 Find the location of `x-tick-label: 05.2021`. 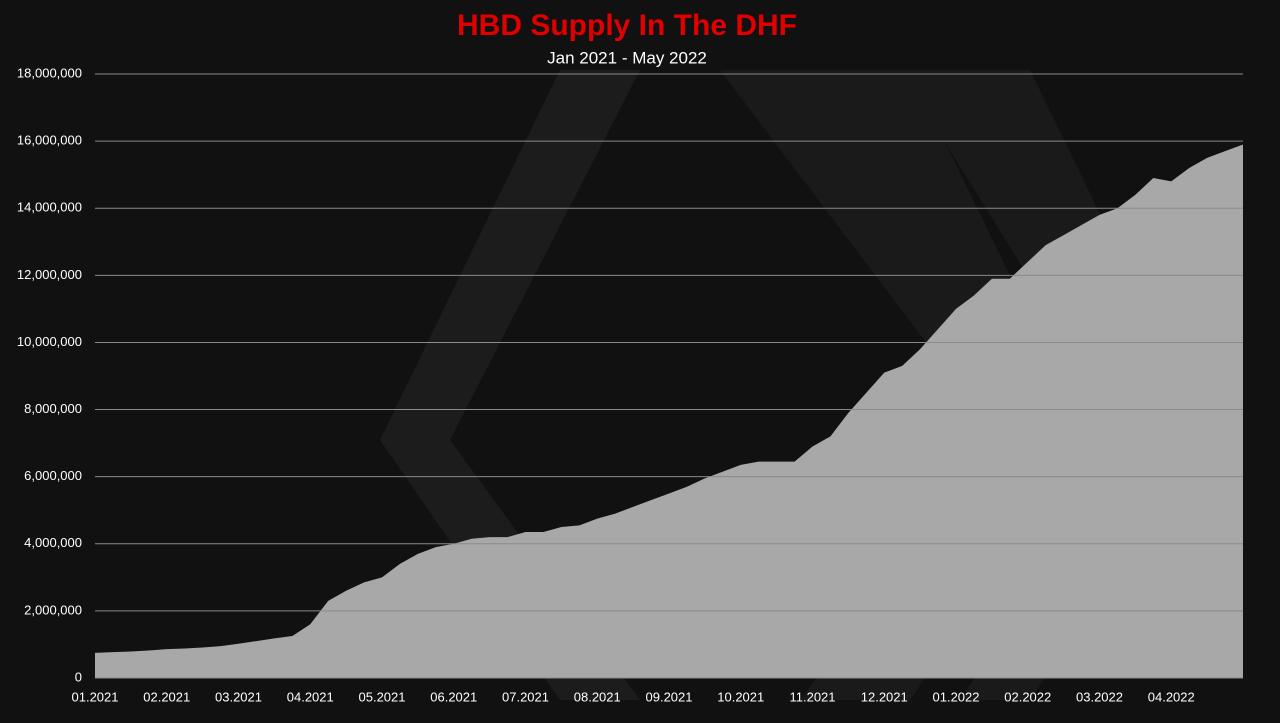

x-tick-label: 05.2021 is located at coordinates (382, 696).